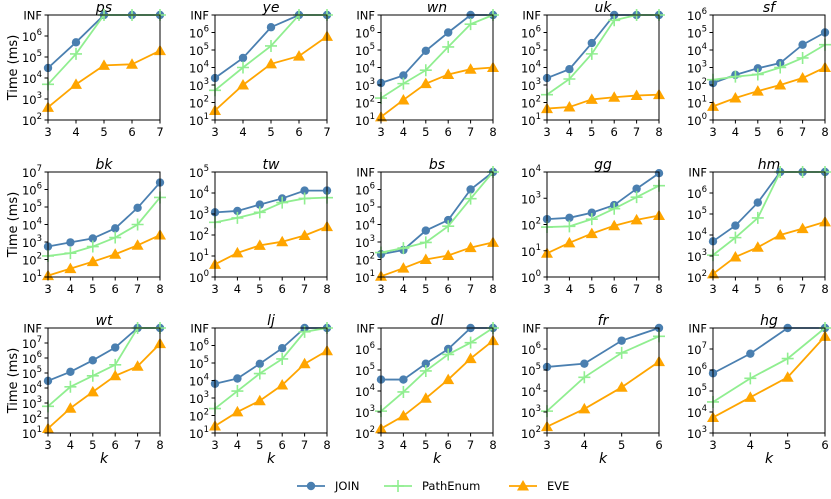 This screenshot has height=499, width=831. Describe the element at coordinates (437, 49) in the screenshot. I see `series-join` at that location.